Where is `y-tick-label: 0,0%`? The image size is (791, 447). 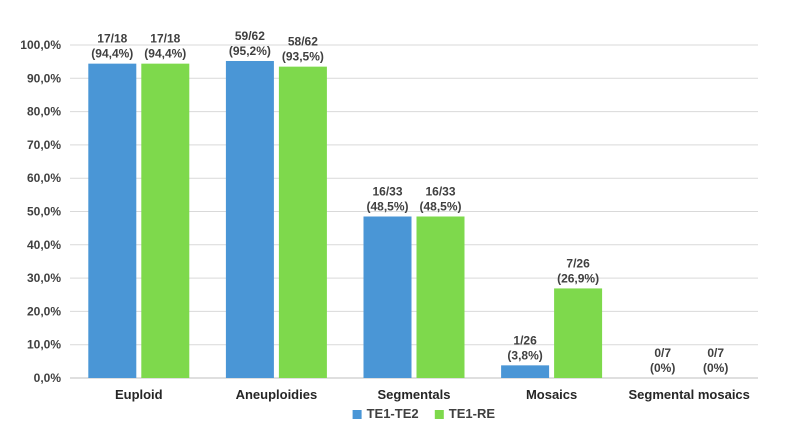
y-tick-label: 0,0% is located at coordinates (48, 378).